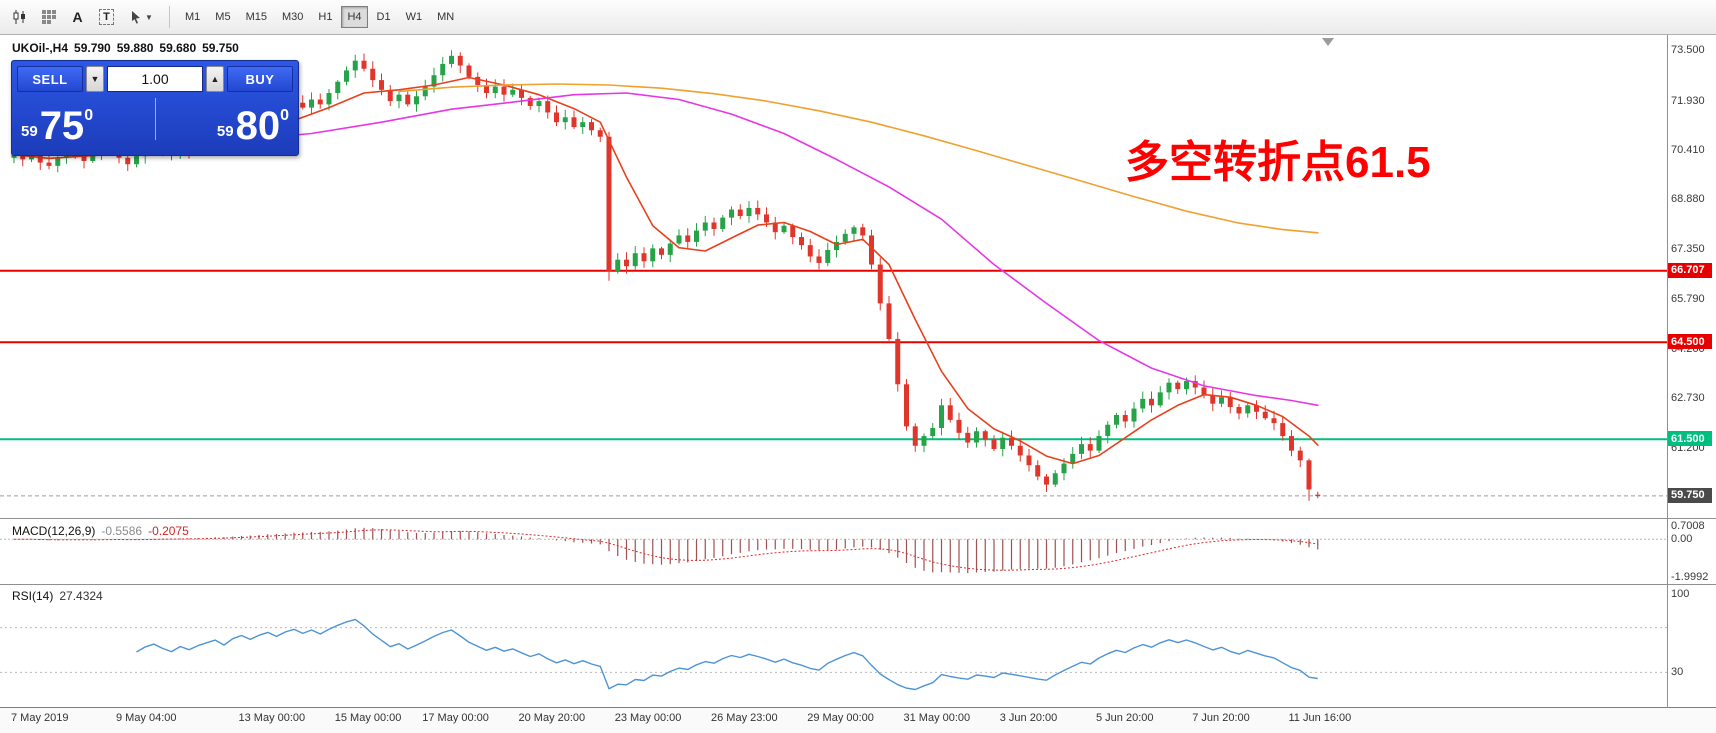 This screenshot has width=1716, height=733. I want to click on text-label-icon: A, so click(77, 17).